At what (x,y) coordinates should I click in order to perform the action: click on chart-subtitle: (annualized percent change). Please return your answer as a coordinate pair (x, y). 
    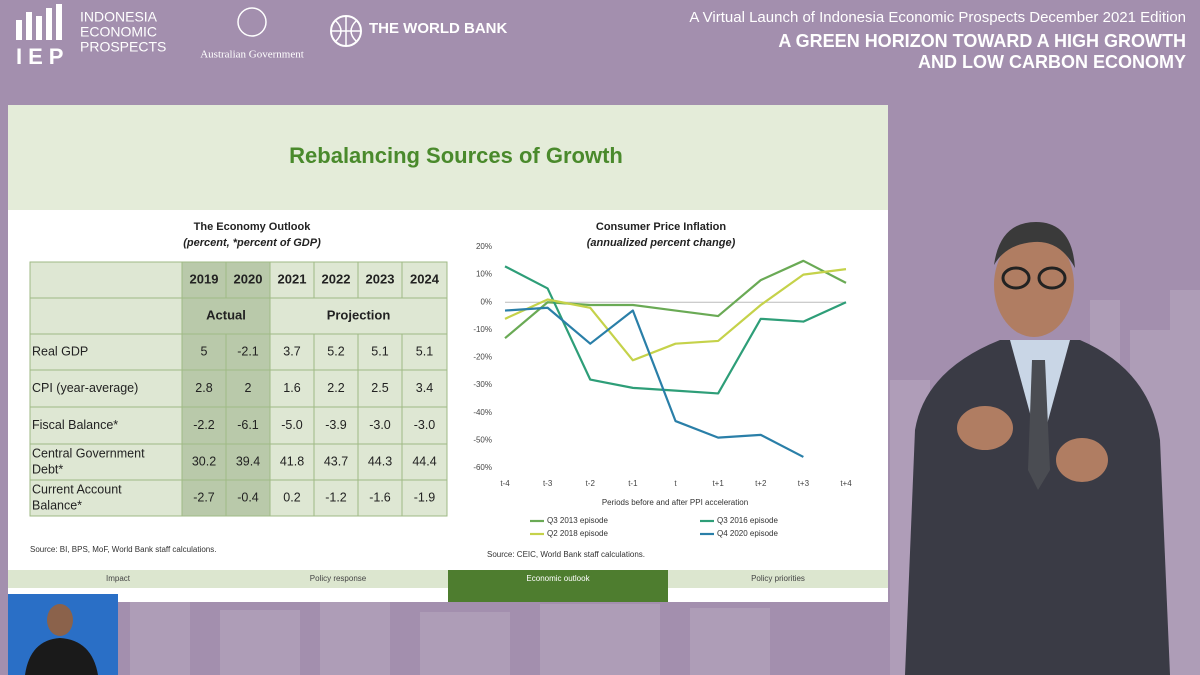
    Looking at the image, I should click on (661, 243).